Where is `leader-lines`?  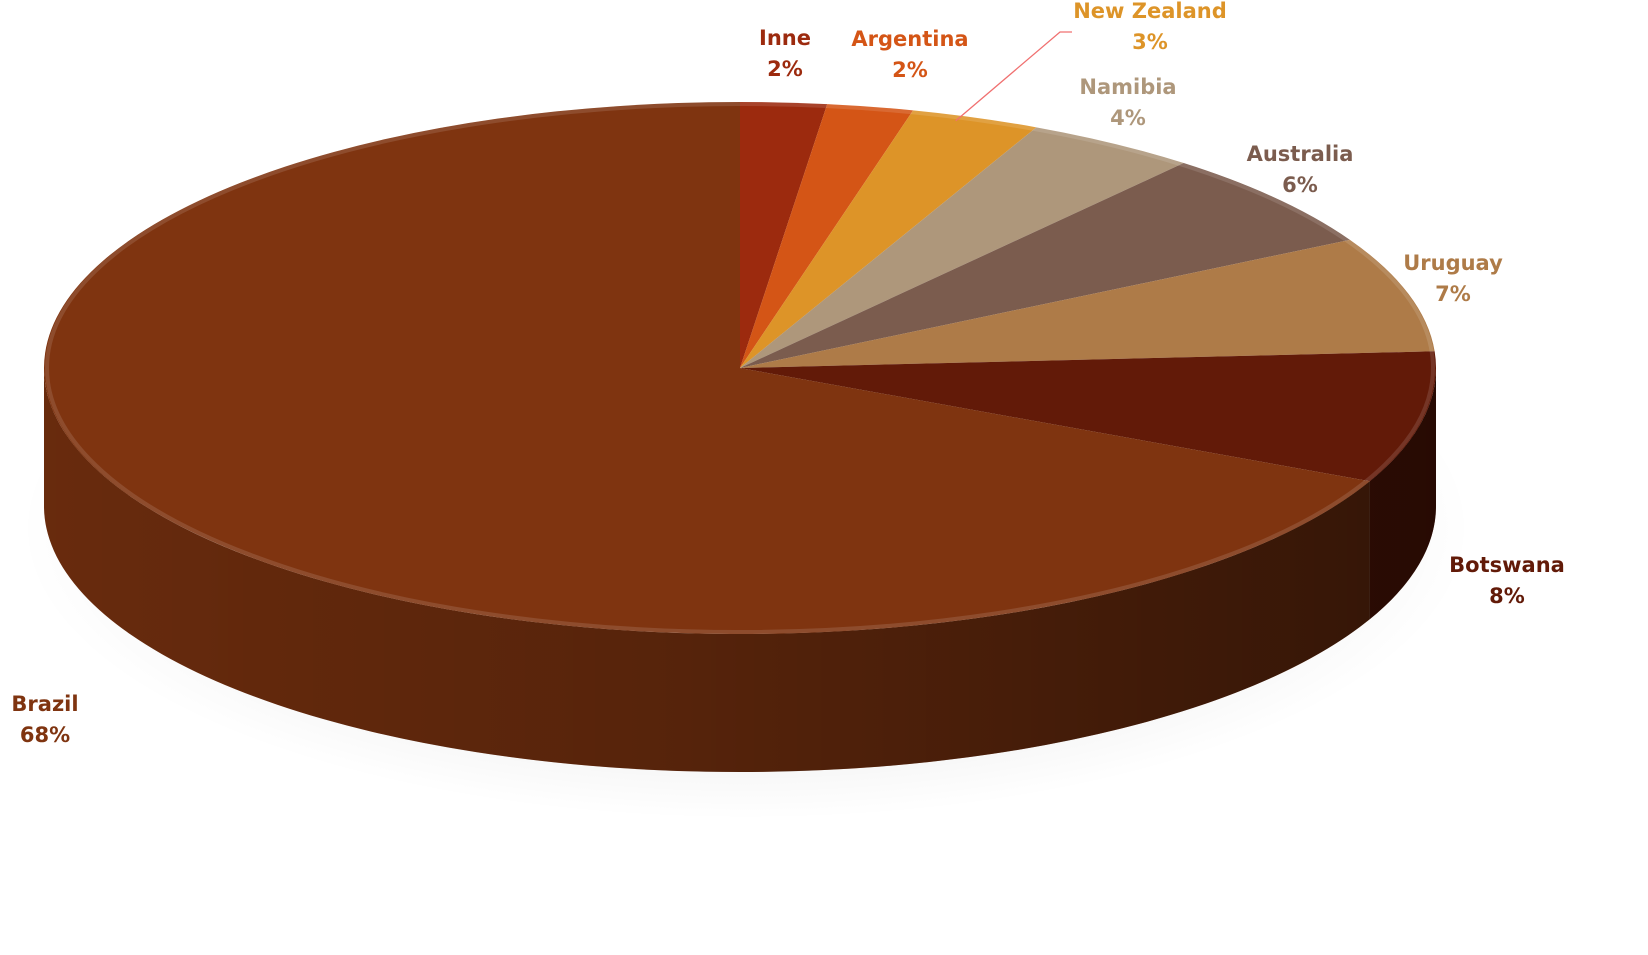
leader-lines is located at coordinates (1013, 76).